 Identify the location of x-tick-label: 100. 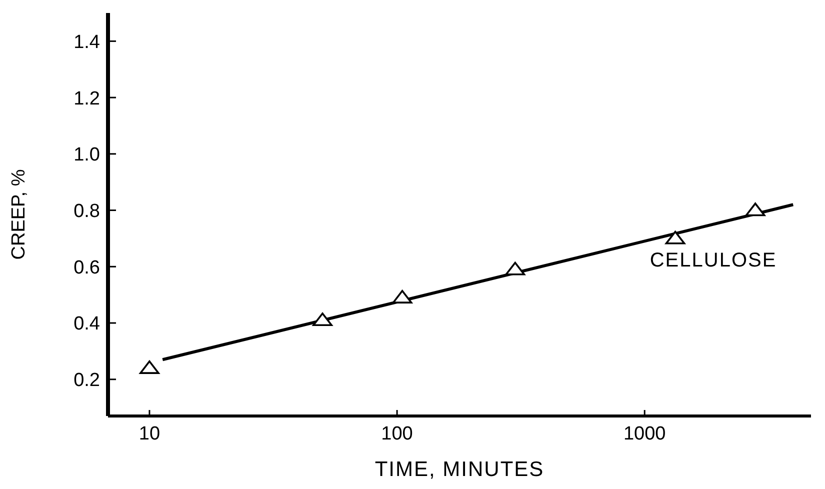
(397, 433).